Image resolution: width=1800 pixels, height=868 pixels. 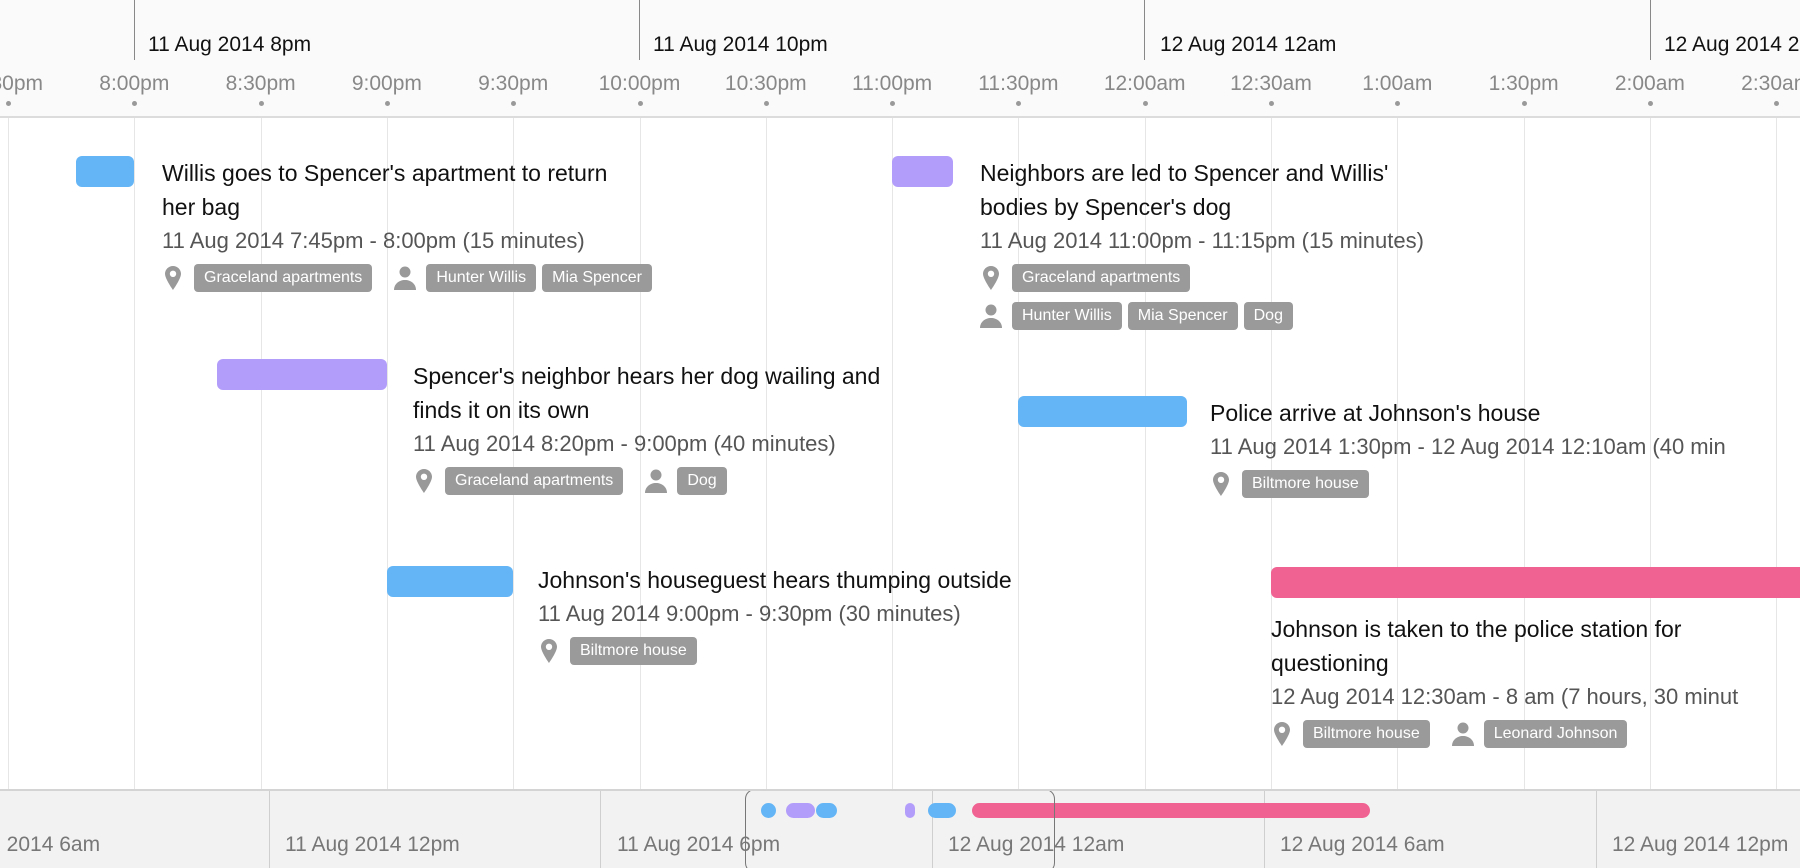 I want to click on tick-label: 10:30pm, so click(x=765, y=83).